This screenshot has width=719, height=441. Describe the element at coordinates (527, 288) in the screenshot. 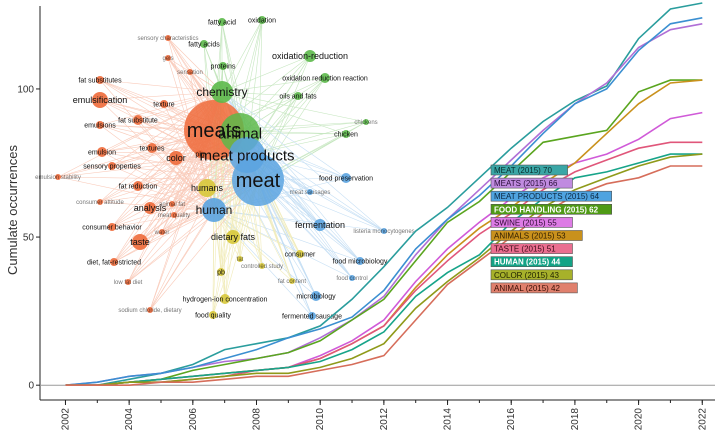

I see `series-callout-label: ANIMAL (2015) 42` at that location.